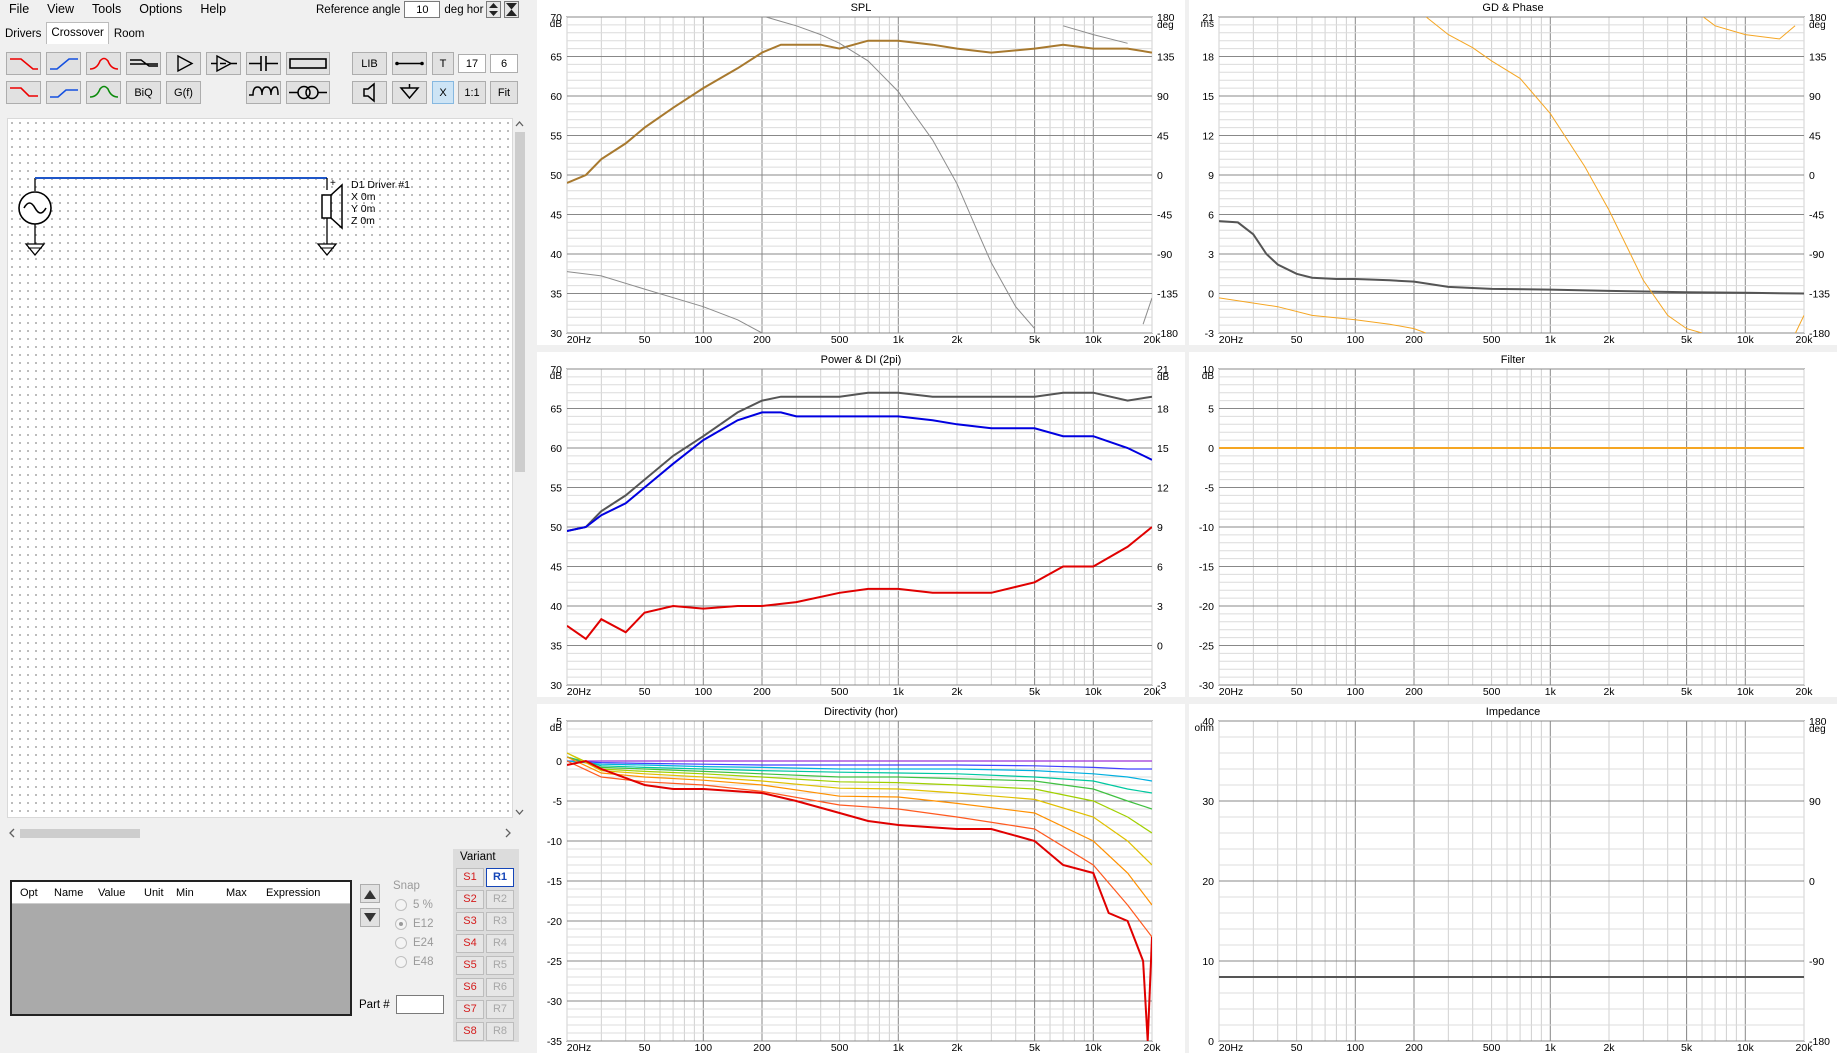  Describe the element at coordinates (77, 33) in the screenshot. I see `tab-crossover: Crossover` at that location.